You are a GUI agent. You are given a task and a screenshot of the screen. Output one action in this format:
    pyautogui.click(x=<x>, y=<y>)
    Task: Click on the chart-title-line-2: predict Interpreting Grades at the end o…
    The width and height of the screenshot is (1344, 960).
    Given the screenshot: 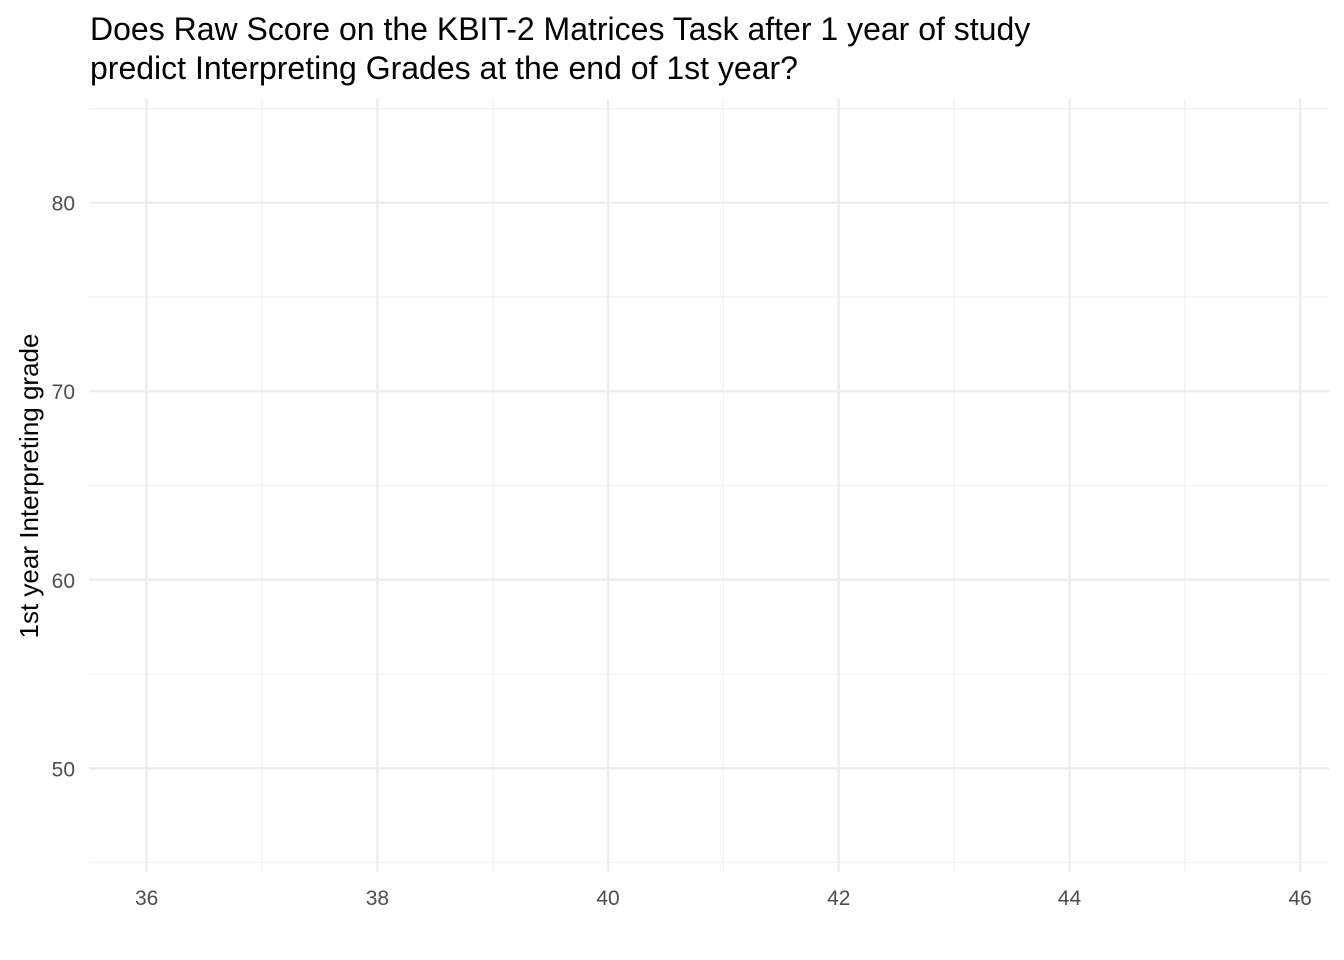 What is the action you would take?
    pyautogui.click(x=444, y=68)
    